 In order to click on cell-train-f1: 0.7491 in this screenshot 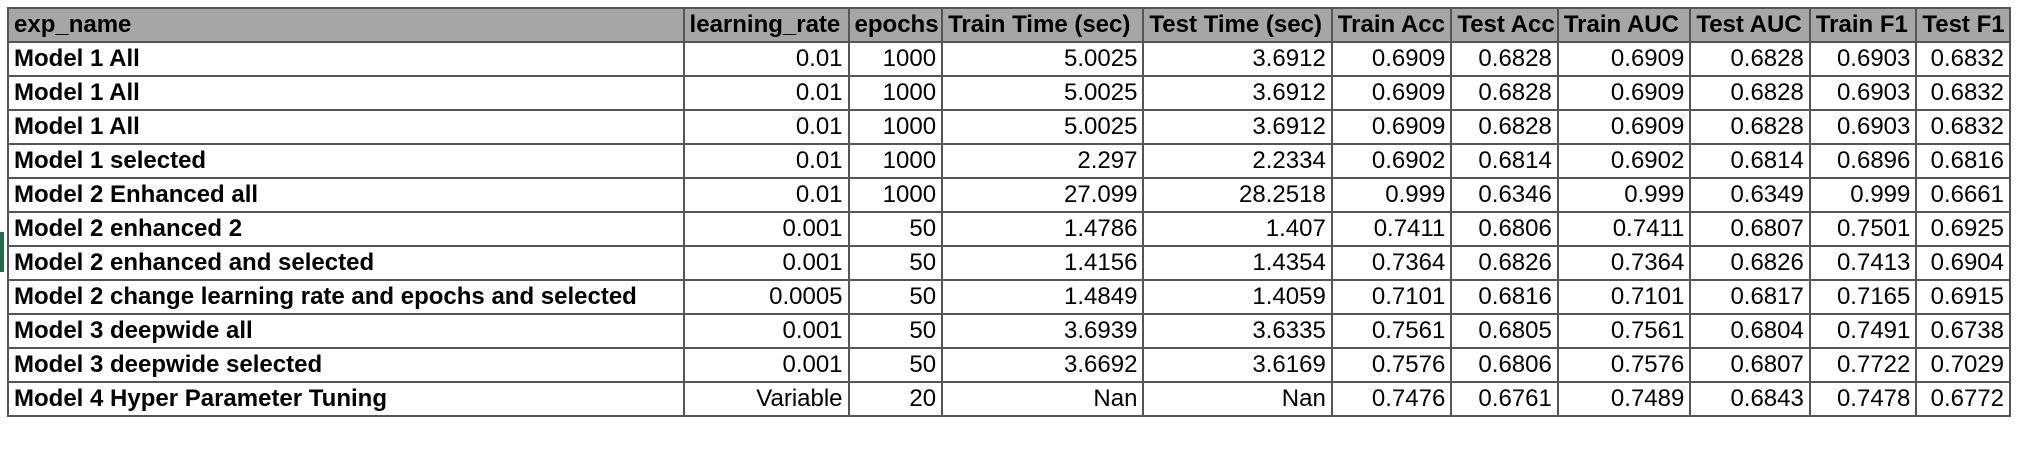, I will do `click(1863, 331)`.